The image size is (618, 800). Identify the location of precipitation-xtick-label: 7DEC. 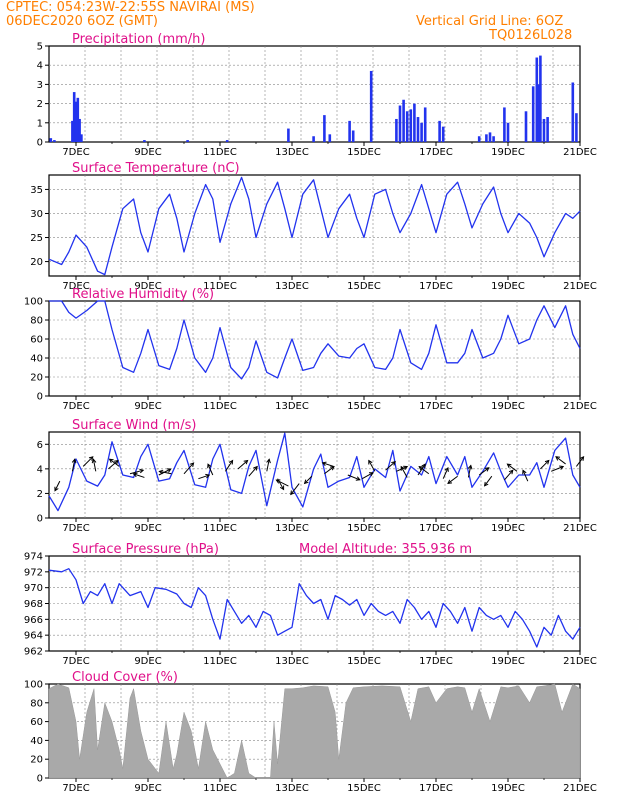
(75, 152).